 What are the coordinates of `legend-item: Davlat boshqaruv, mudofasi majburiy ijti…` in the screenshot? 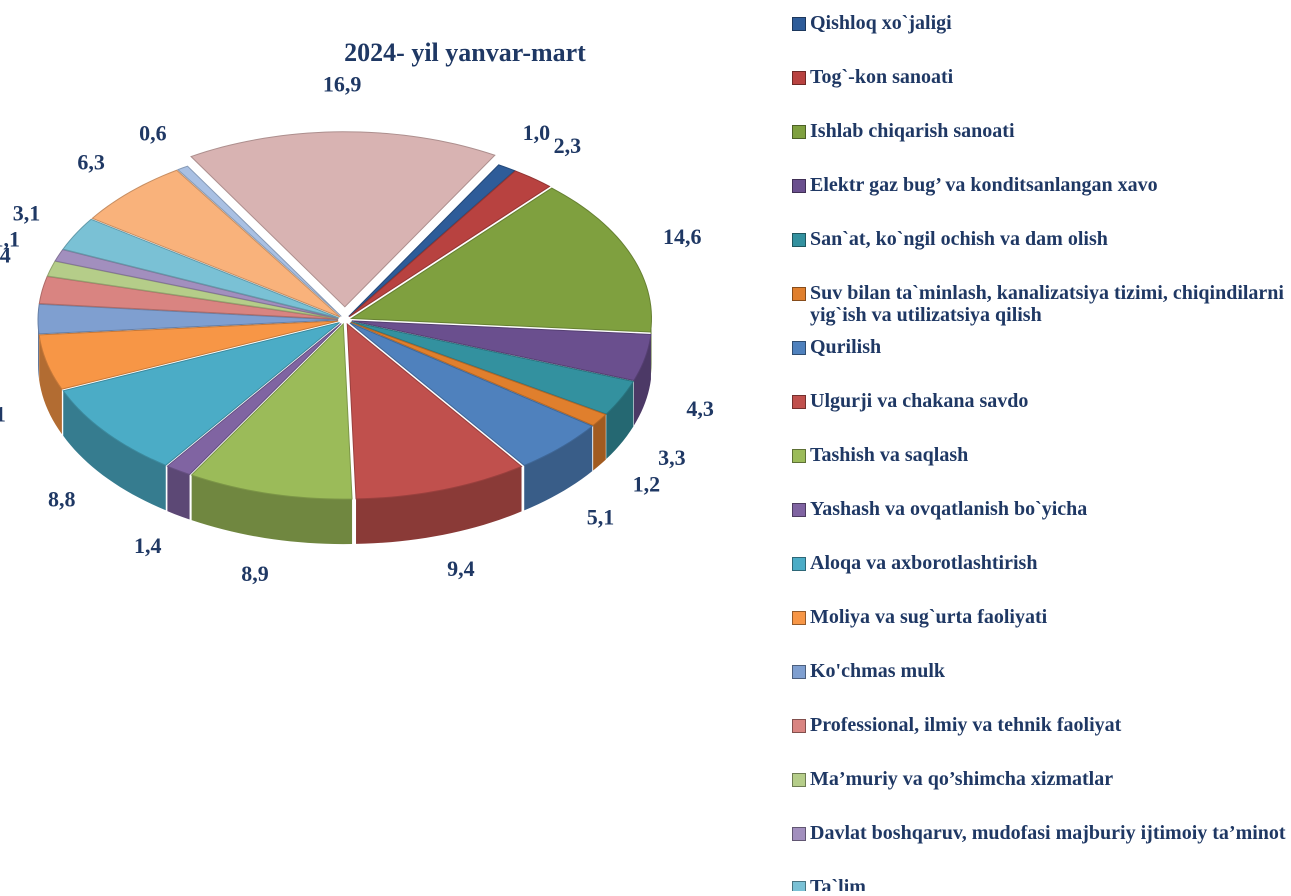 It's located at (1040, 833).